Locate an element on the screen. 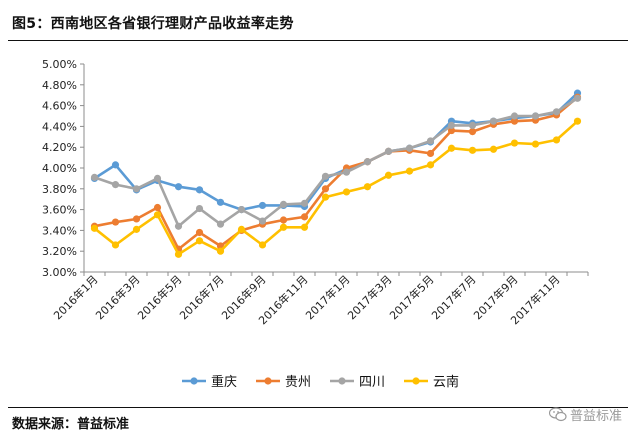 This screenshot has width=636, height=442. title-divider is located at coordinates (318, 40).